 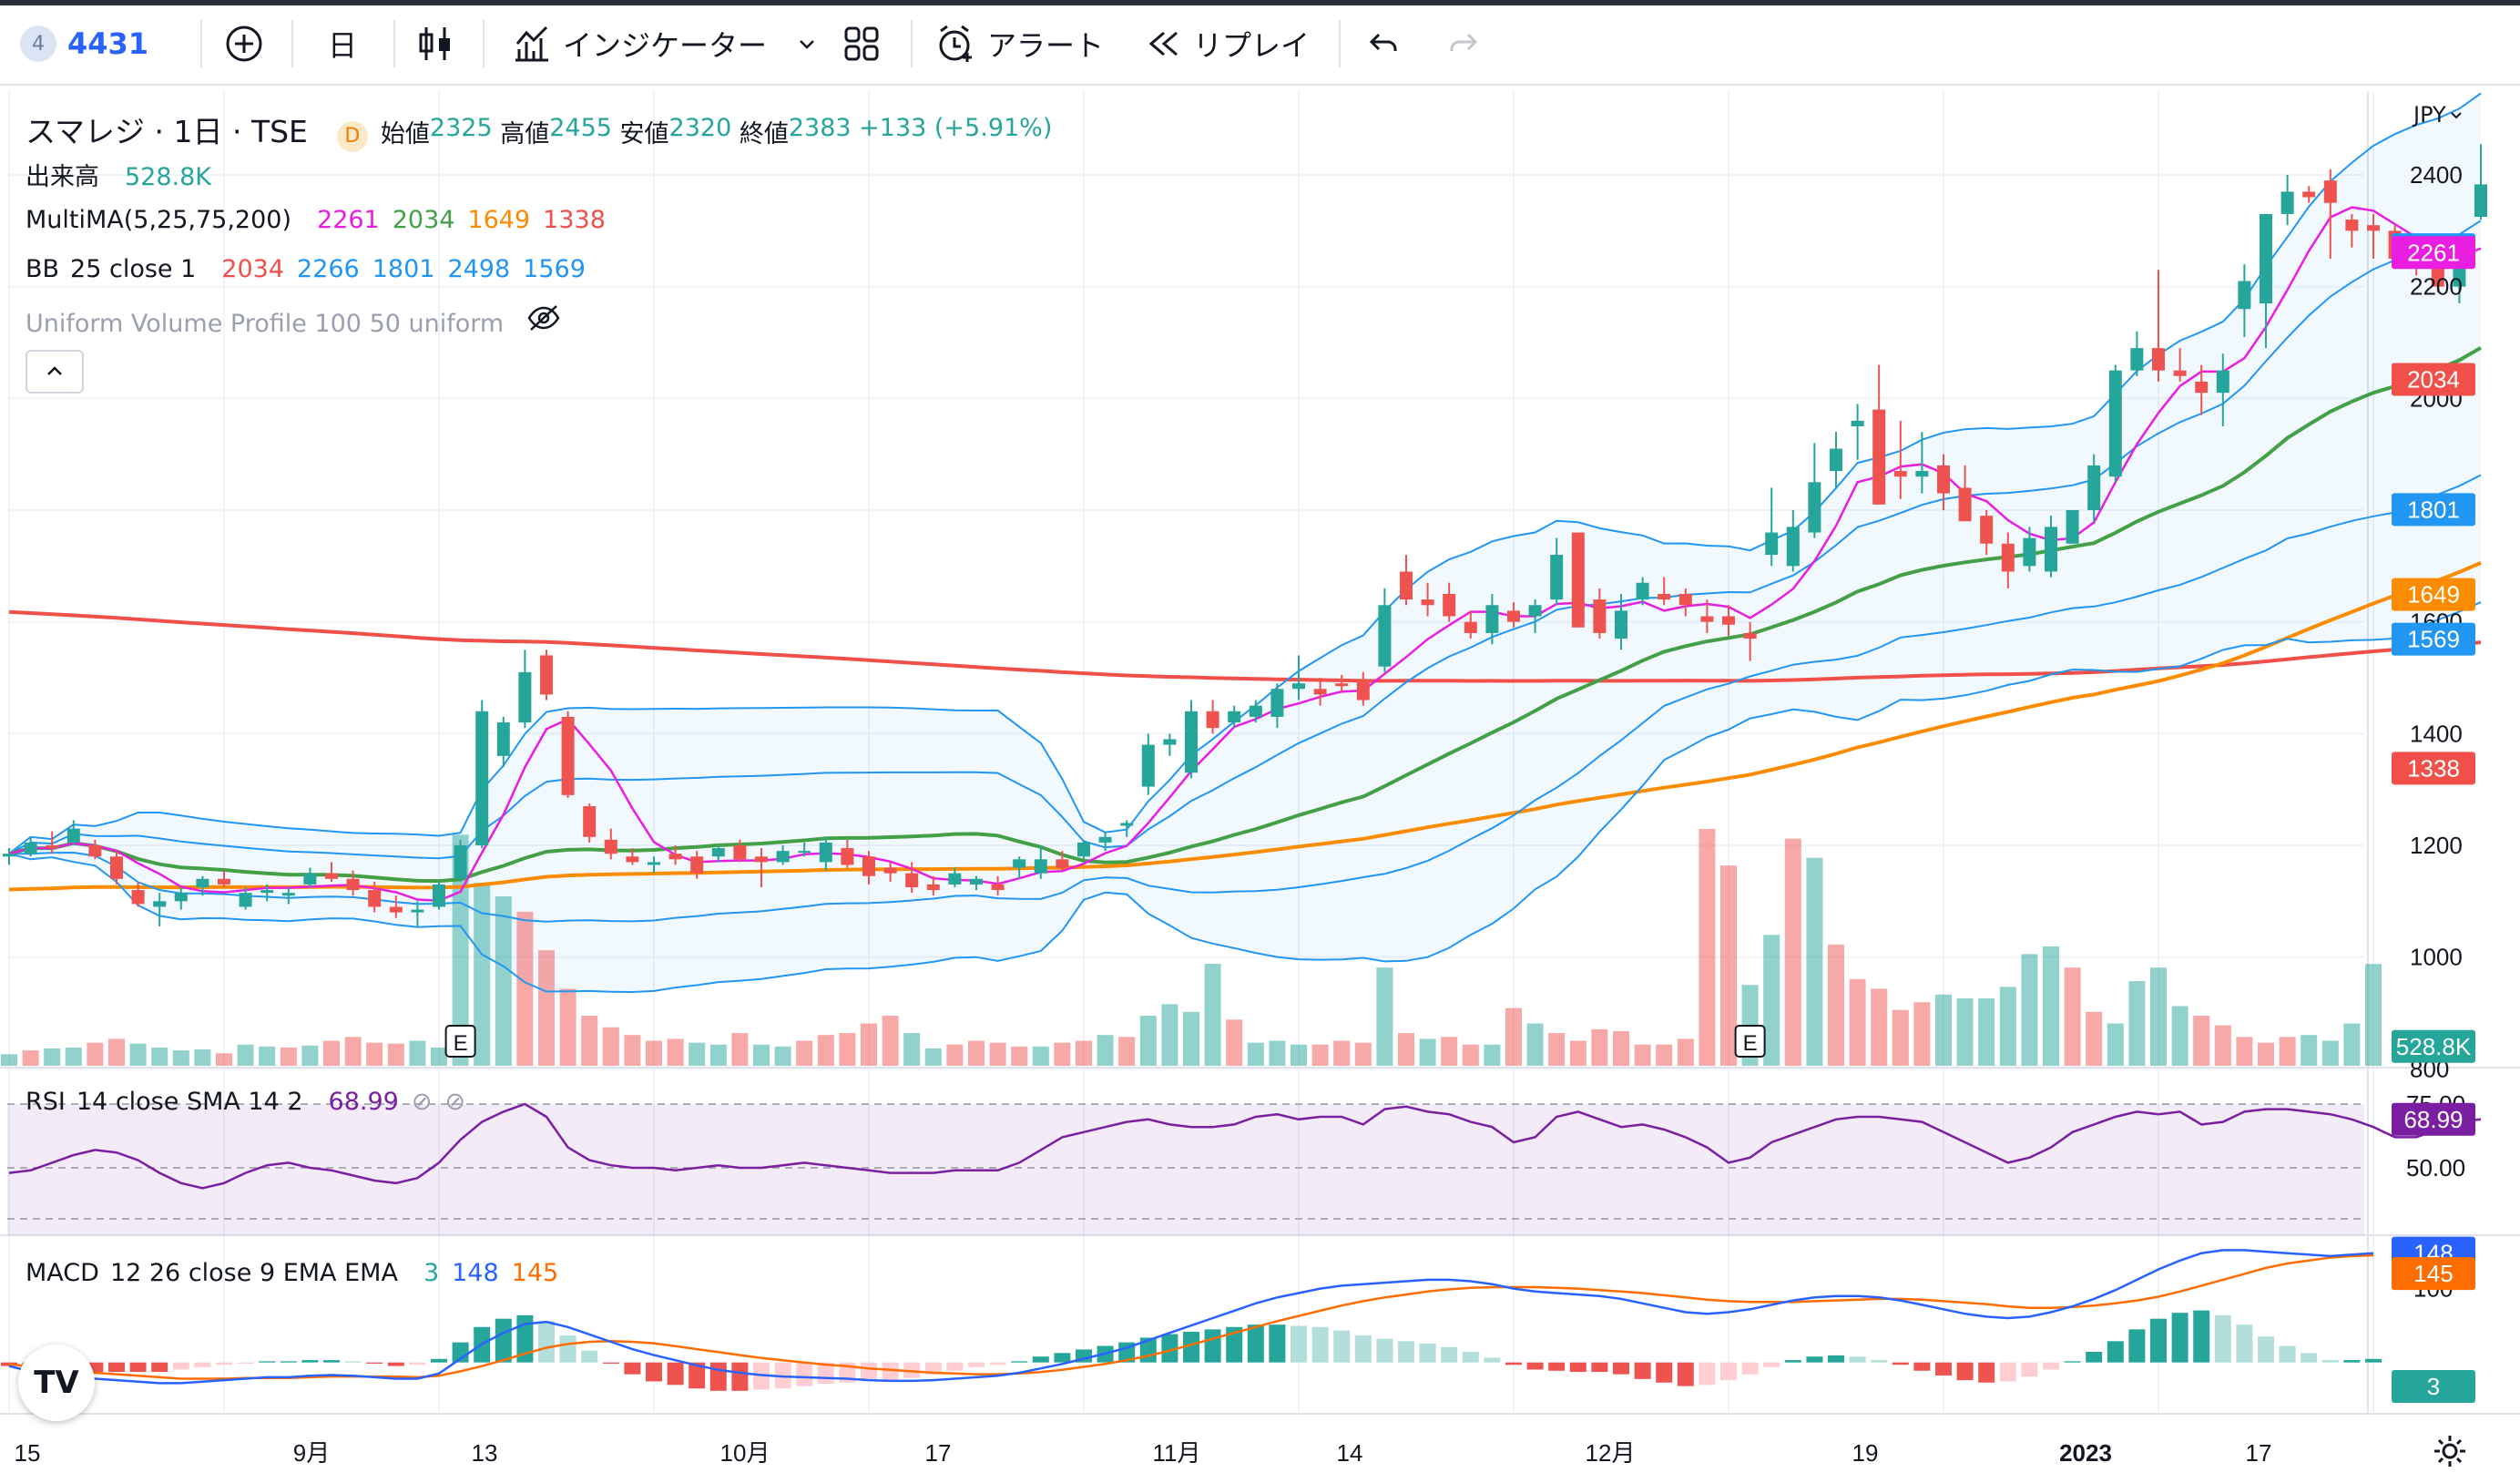 What do you see at coordinates (55, 372) in the screenshot?
I see `collapse-legend-button` at bounding box center [55, 372].